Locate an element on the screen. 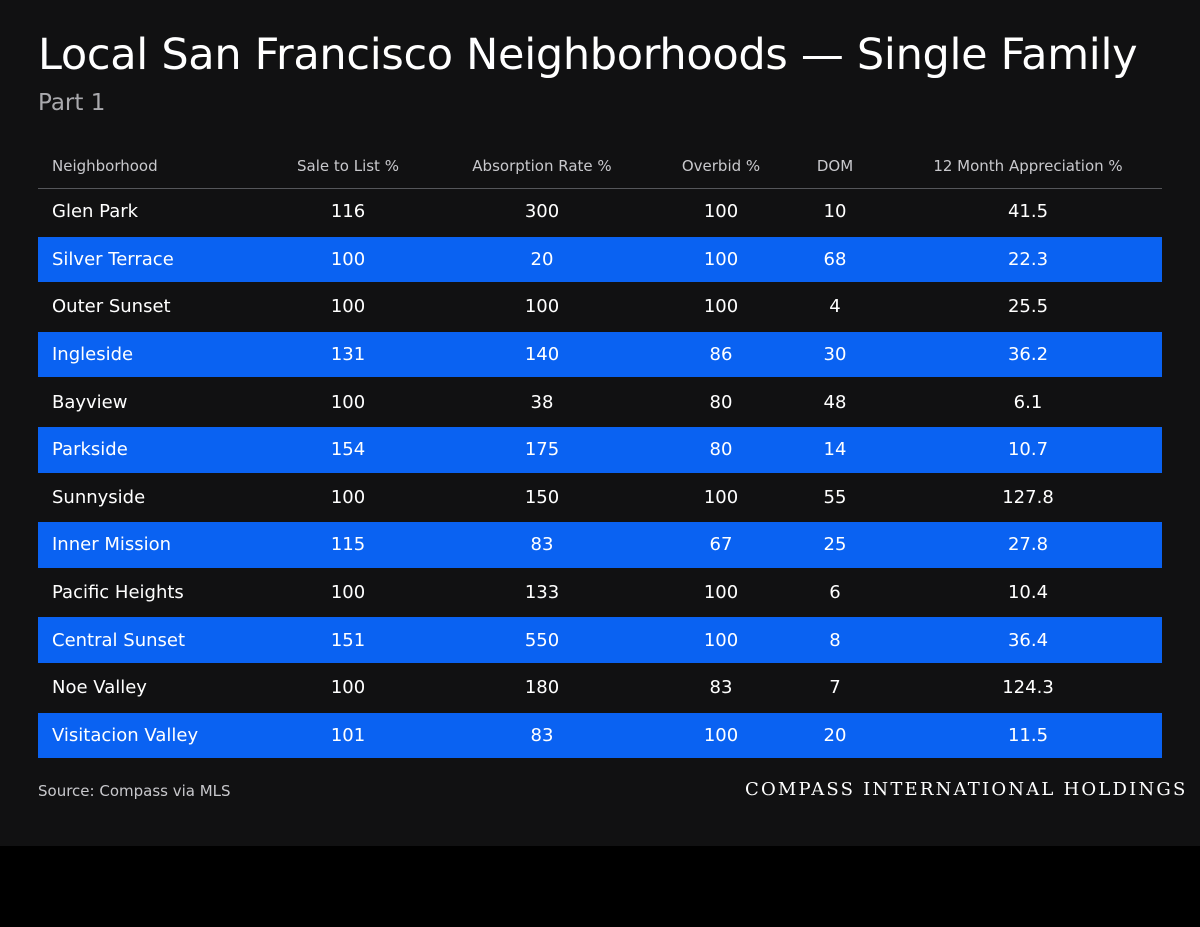 This screenshot has height=927, width=1200. cell-absorption-rate: 38 is located at coordinates (542, 402).